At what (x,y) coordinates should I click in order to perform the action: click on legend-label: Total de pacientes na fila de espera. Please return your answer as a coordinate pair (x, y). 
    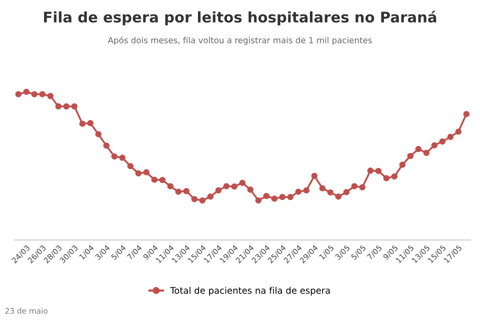
    Looking at the image, I should click on (250, 291).